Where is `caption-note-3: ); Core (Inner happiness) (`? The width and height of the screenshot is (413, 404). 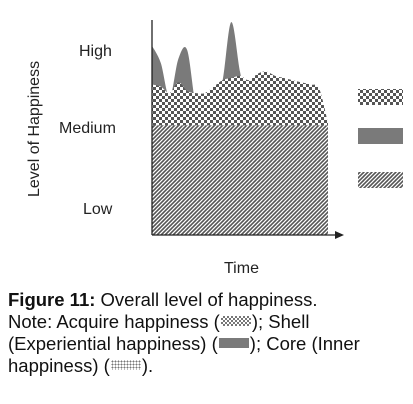
caption-note-3: ); Core (Inner happiness) ( is located at coordinates (184, 354).